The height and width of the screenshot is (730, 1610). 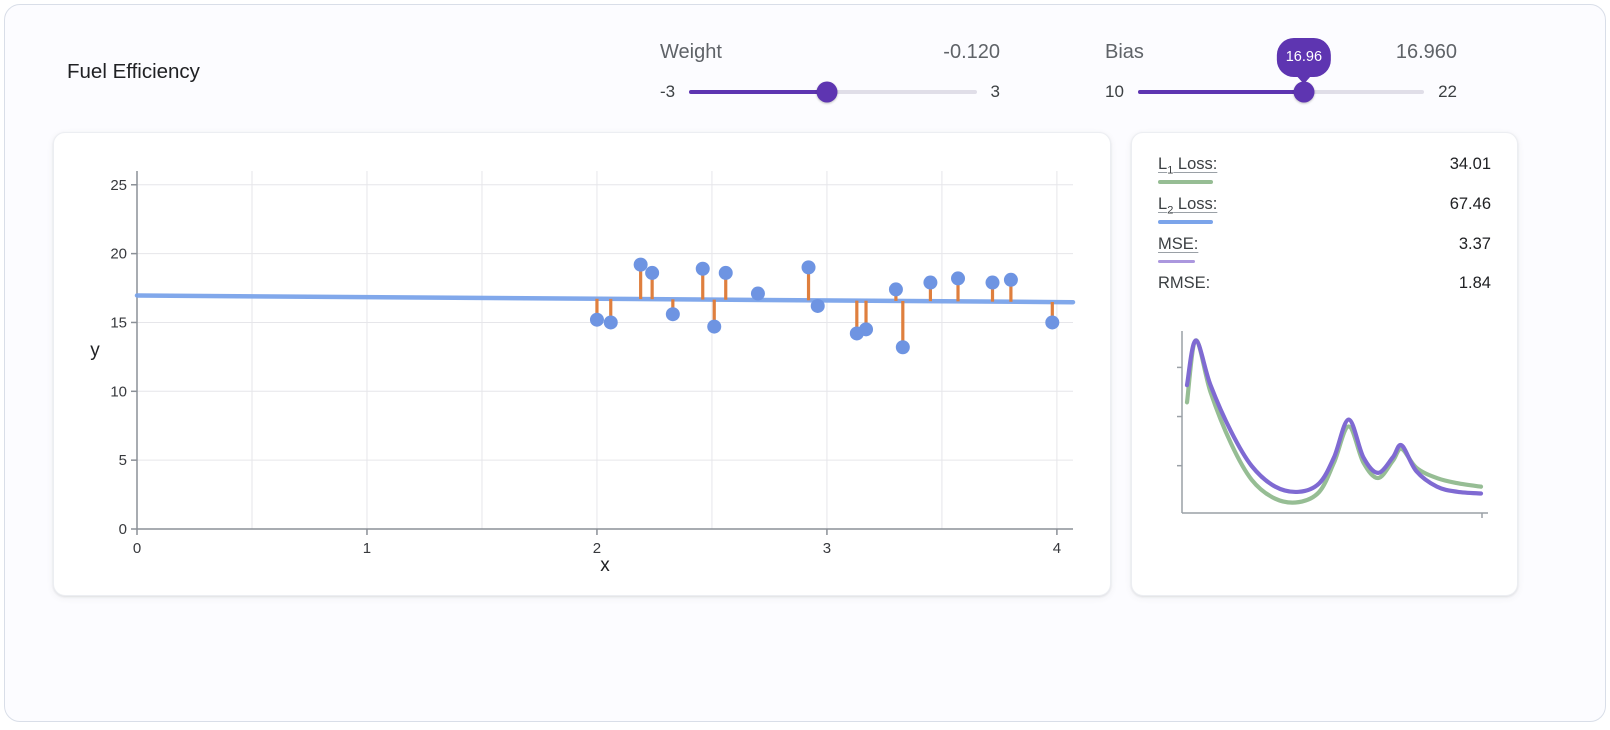 I want to click on l1-legend-swatch, so click(x=1185, y=182).